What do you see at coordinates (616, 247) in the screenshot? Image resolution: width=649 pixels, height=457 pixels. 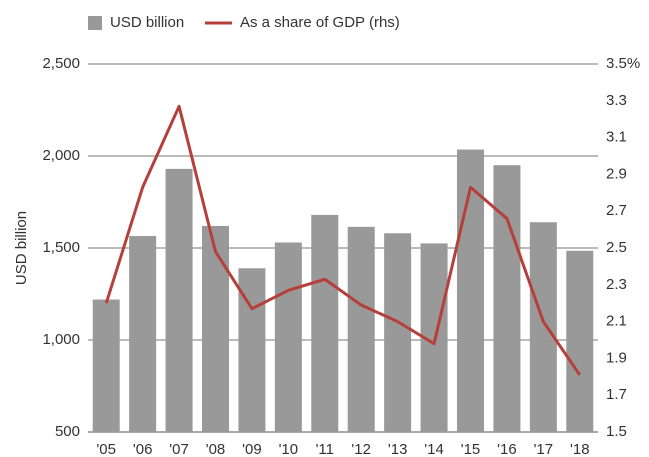 I see `y2-tick-label: 2.5` at bounding box center [616, 247].